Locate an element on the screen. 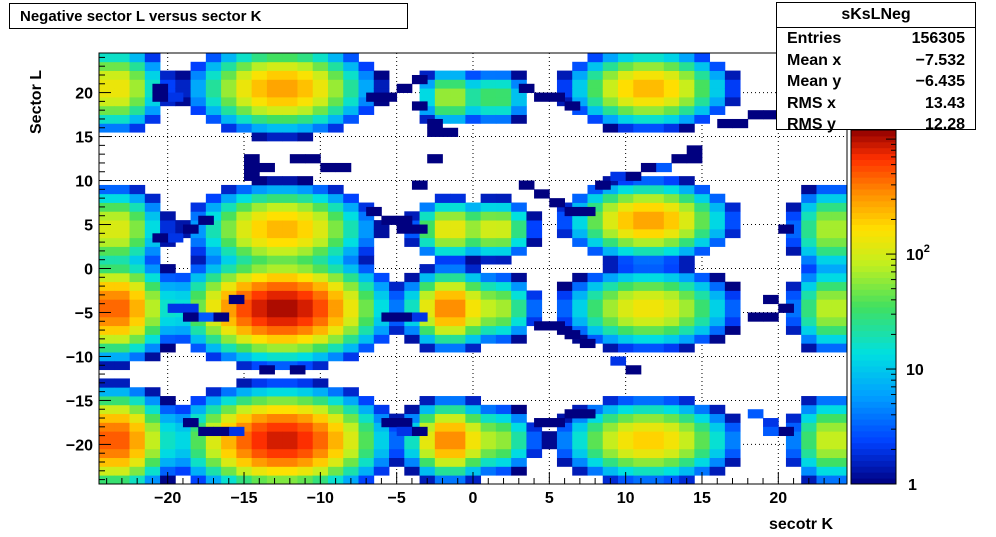 The image size is (996, 537). x-tick-label: −15 is located at coordinates (243, 498).